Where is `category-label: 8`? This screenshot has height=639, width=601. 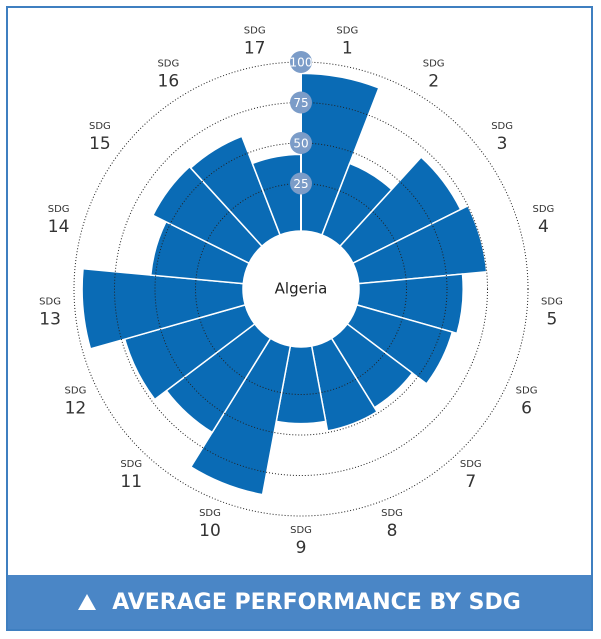 category-label: 8 is located at coordinates (392, 531).